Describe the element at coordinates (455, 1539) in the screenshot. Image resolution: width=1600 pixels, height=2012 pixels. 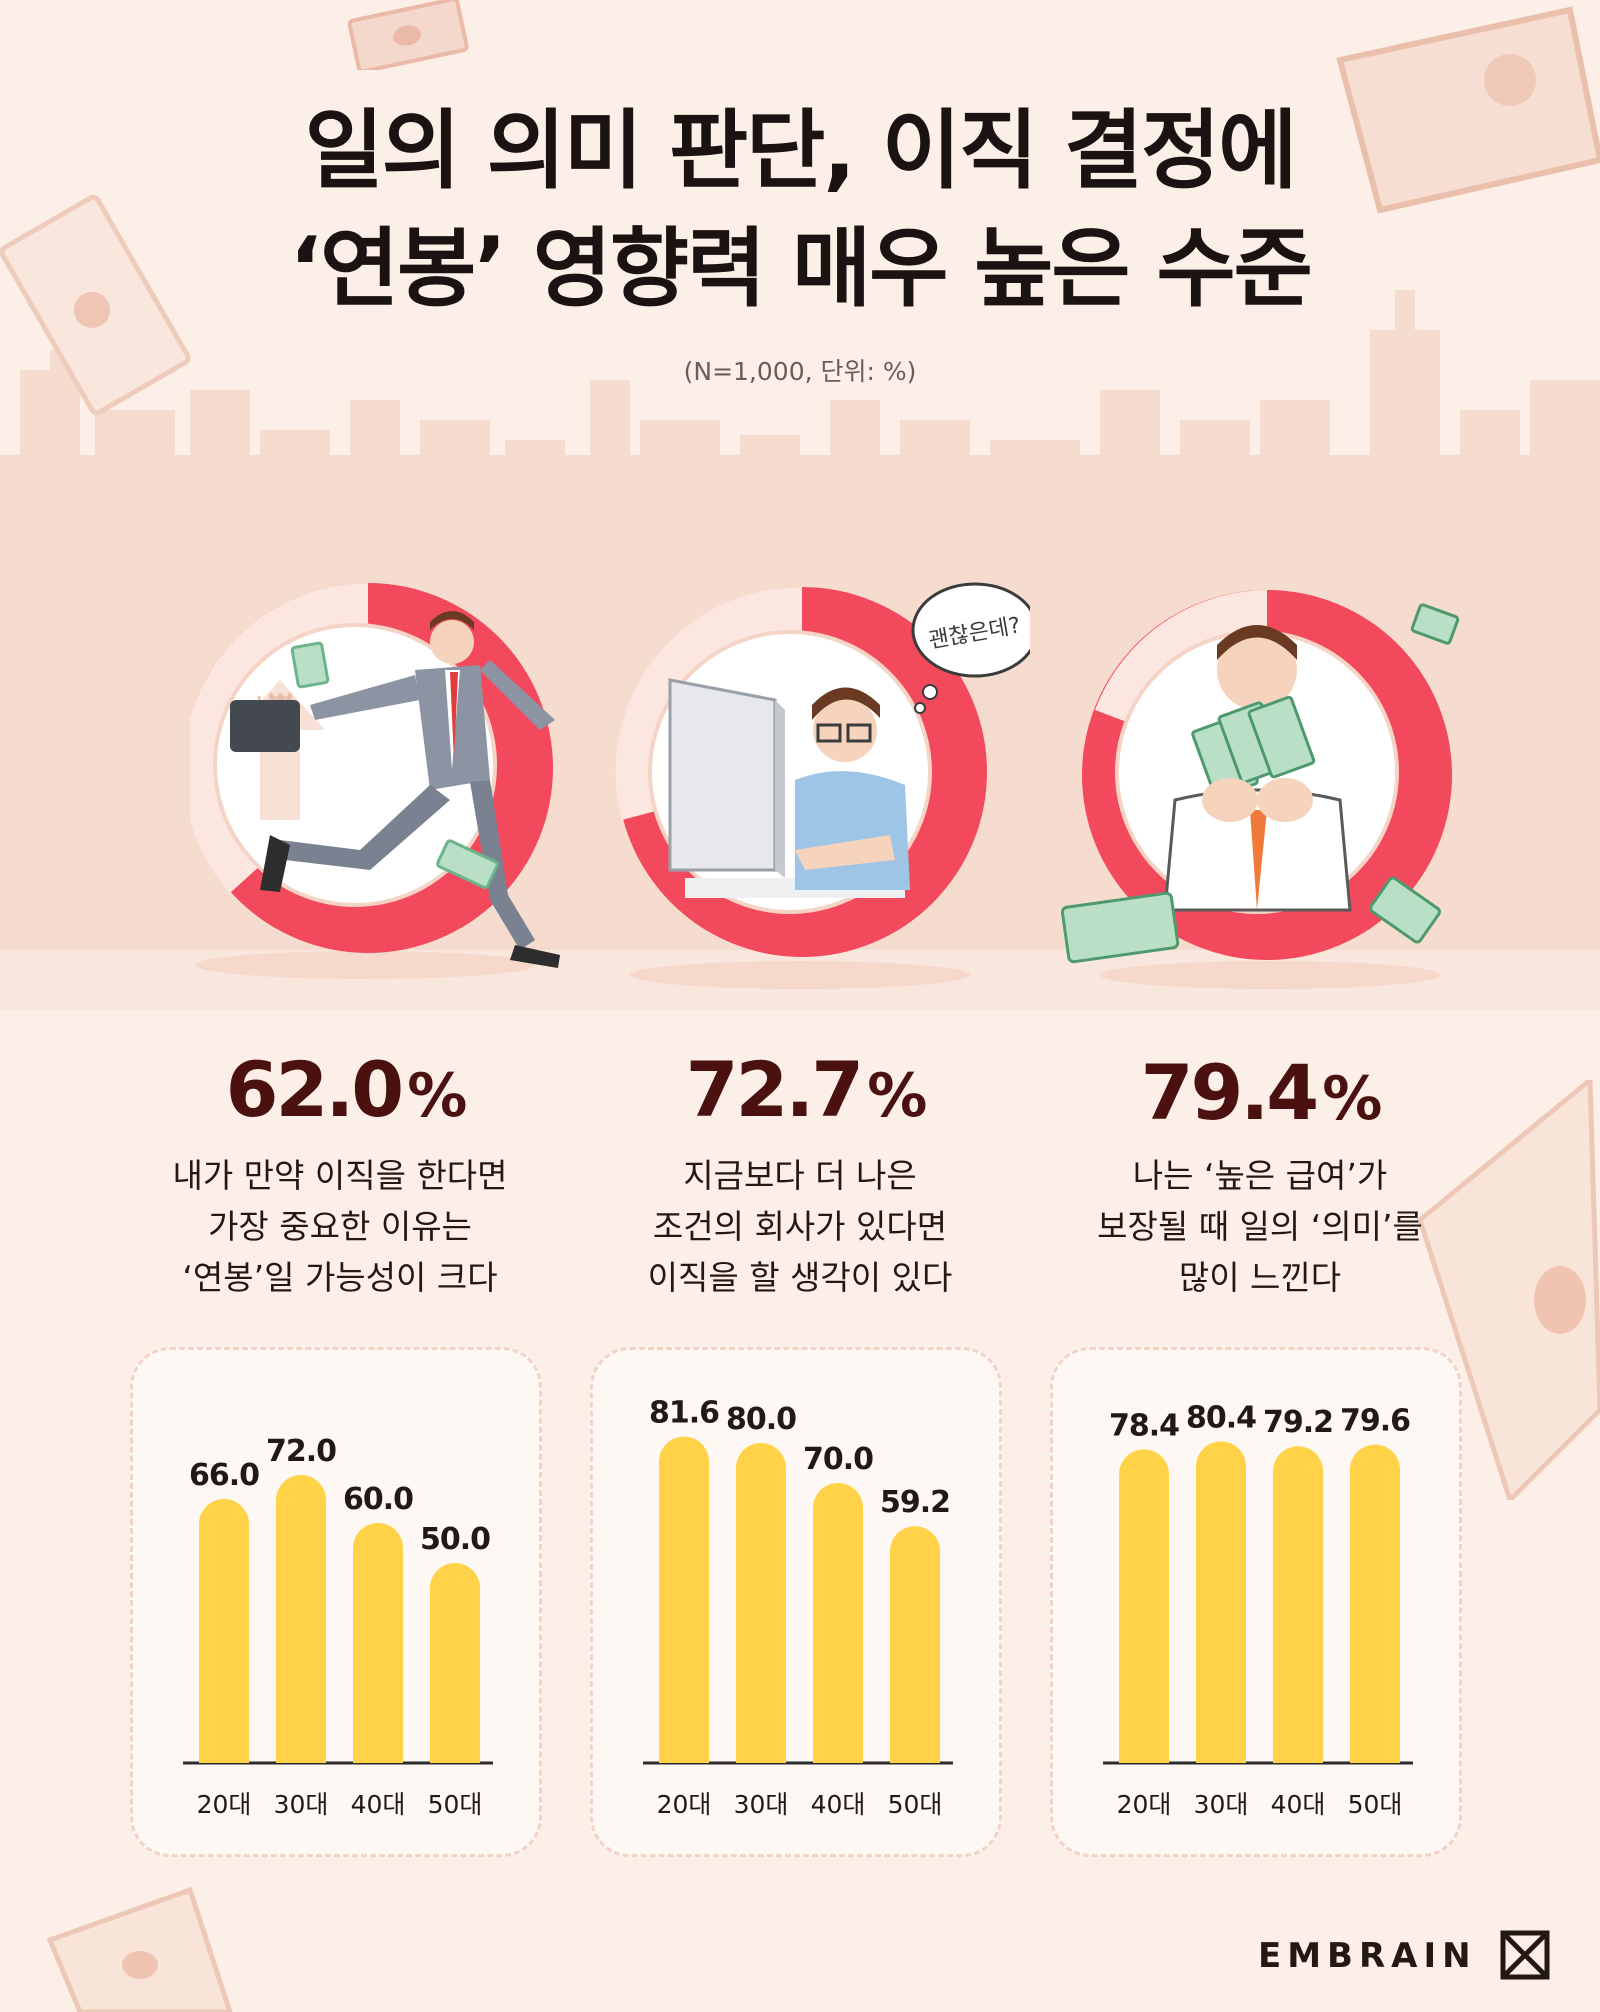
I see `bar-value-label: 50.0` at that location.